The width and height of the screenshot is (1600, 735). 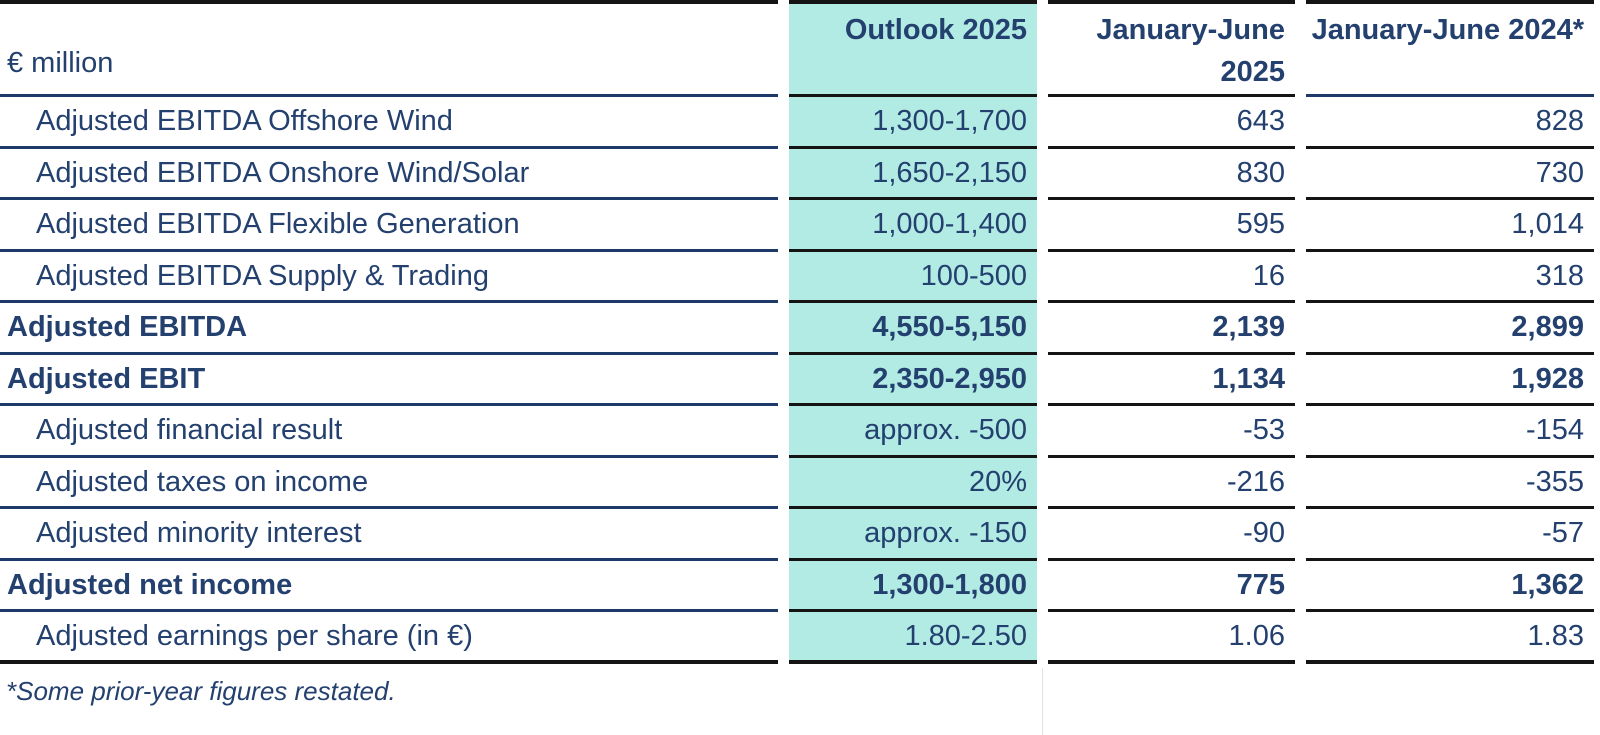 What do you see at coordinates (1450, 586) in the screenshot?
I see `cell-h1-2024: 1,362` at bounding box center [1450, 586].